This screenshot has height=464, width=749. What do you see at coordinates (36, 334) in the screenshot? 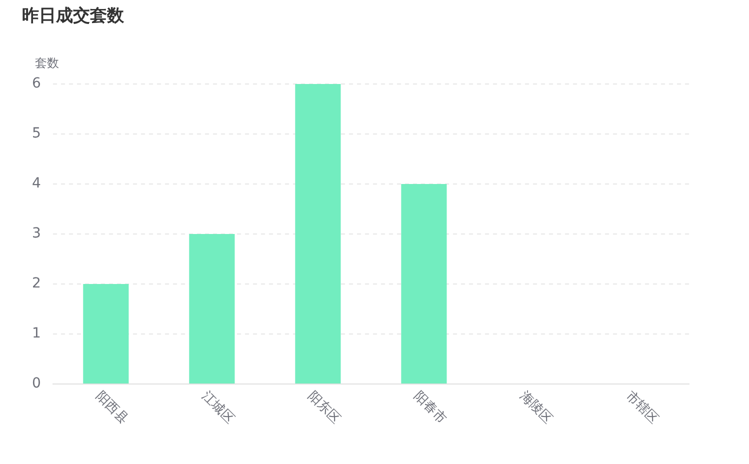
I see `y-tick-label: 1` at bounding box center [36, 334].